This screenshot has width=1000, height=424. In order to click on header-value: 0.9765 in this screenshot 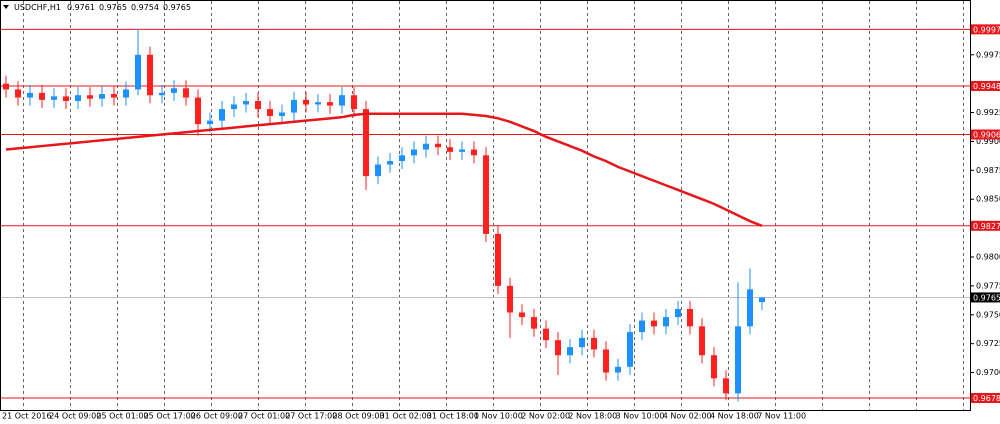, I will do `click(177, 7)`.